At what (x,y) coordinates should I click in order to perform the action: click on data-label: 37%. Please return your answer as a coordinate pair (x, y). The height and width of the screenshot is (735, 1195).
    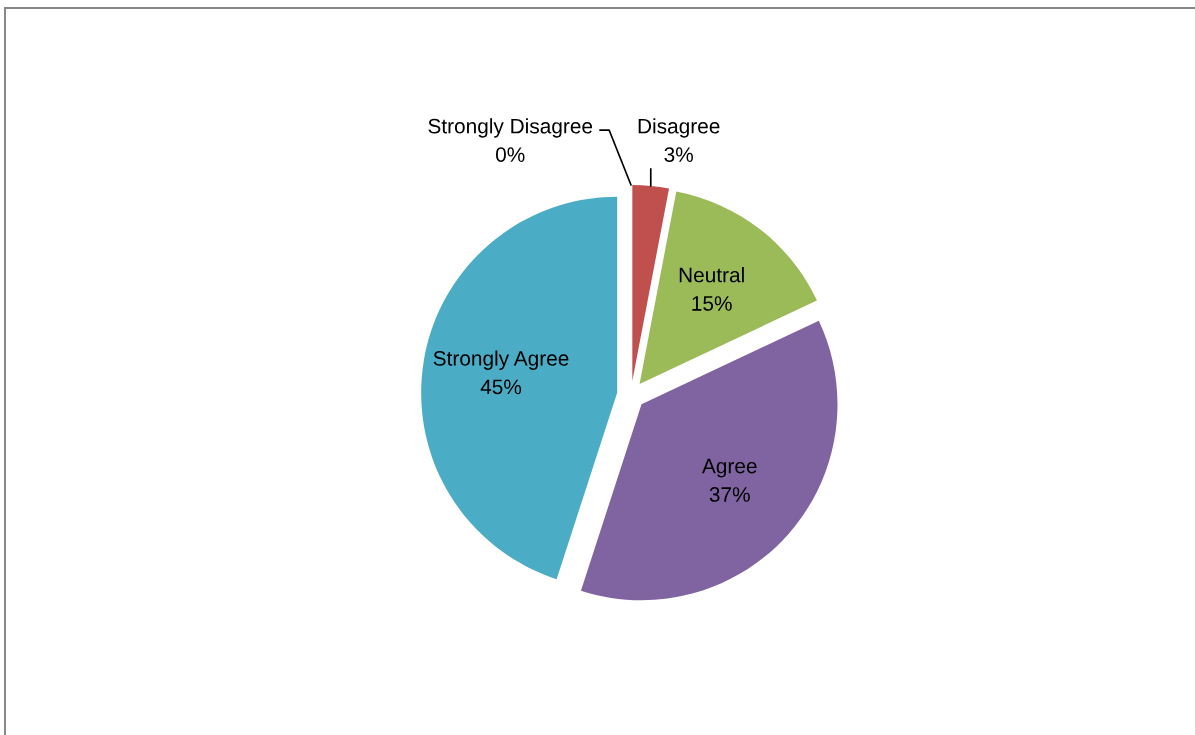
    Looking at the image, I should click on (729, 494).